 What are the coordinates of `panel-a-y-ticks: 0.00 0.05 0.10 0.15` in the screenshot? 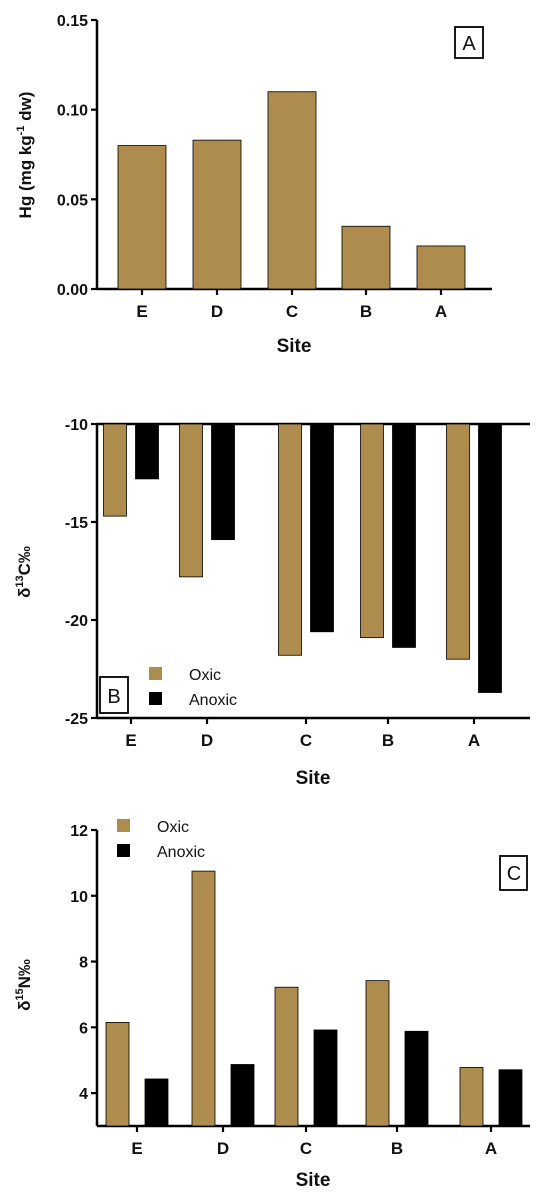 It's located at (77, 156).